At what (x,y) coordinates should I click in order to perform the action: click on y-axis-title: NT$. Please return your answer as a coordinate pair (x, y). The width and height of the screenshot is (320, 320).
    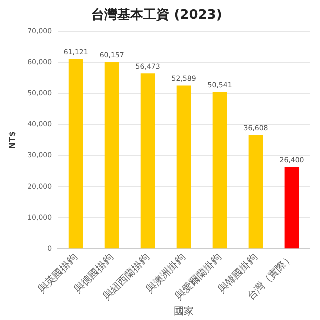
    Looking at the image, I should click on (12, 140).